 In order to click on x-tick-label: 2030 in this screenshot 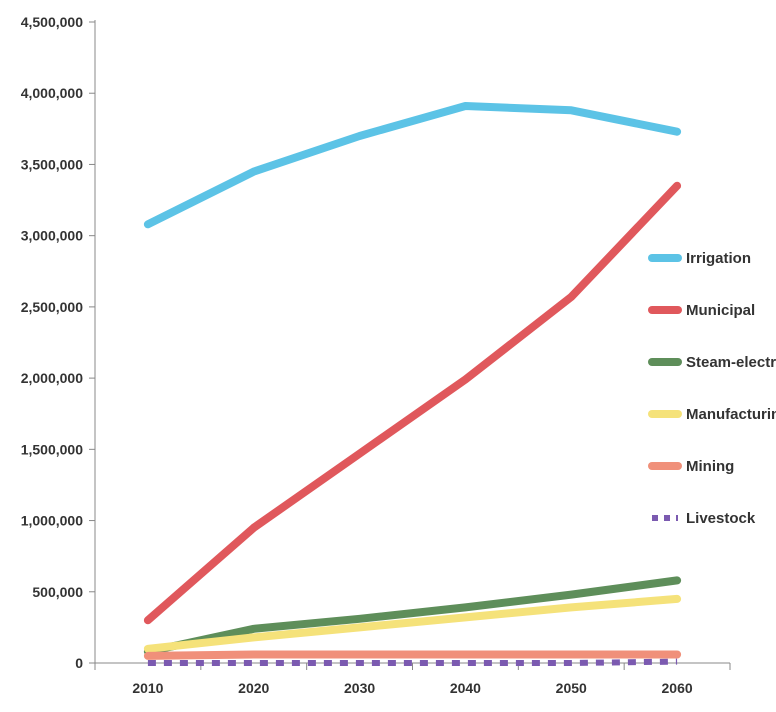, I will do `click(359, 688)`.